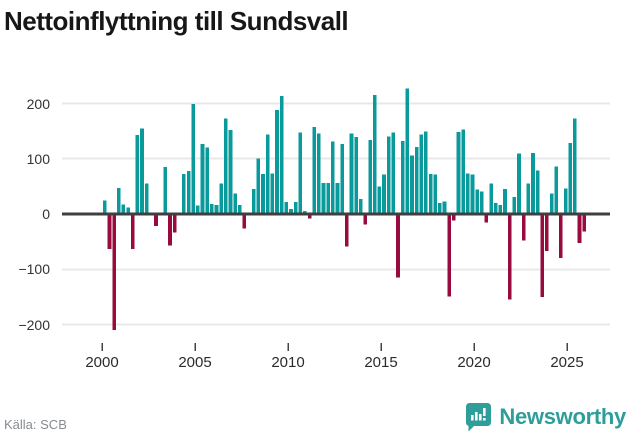  What do you see at coordinates (545, 417) in the screenshot?
I see `newsworthy-logo: Newsworthy` at bounding box center [545, 417].